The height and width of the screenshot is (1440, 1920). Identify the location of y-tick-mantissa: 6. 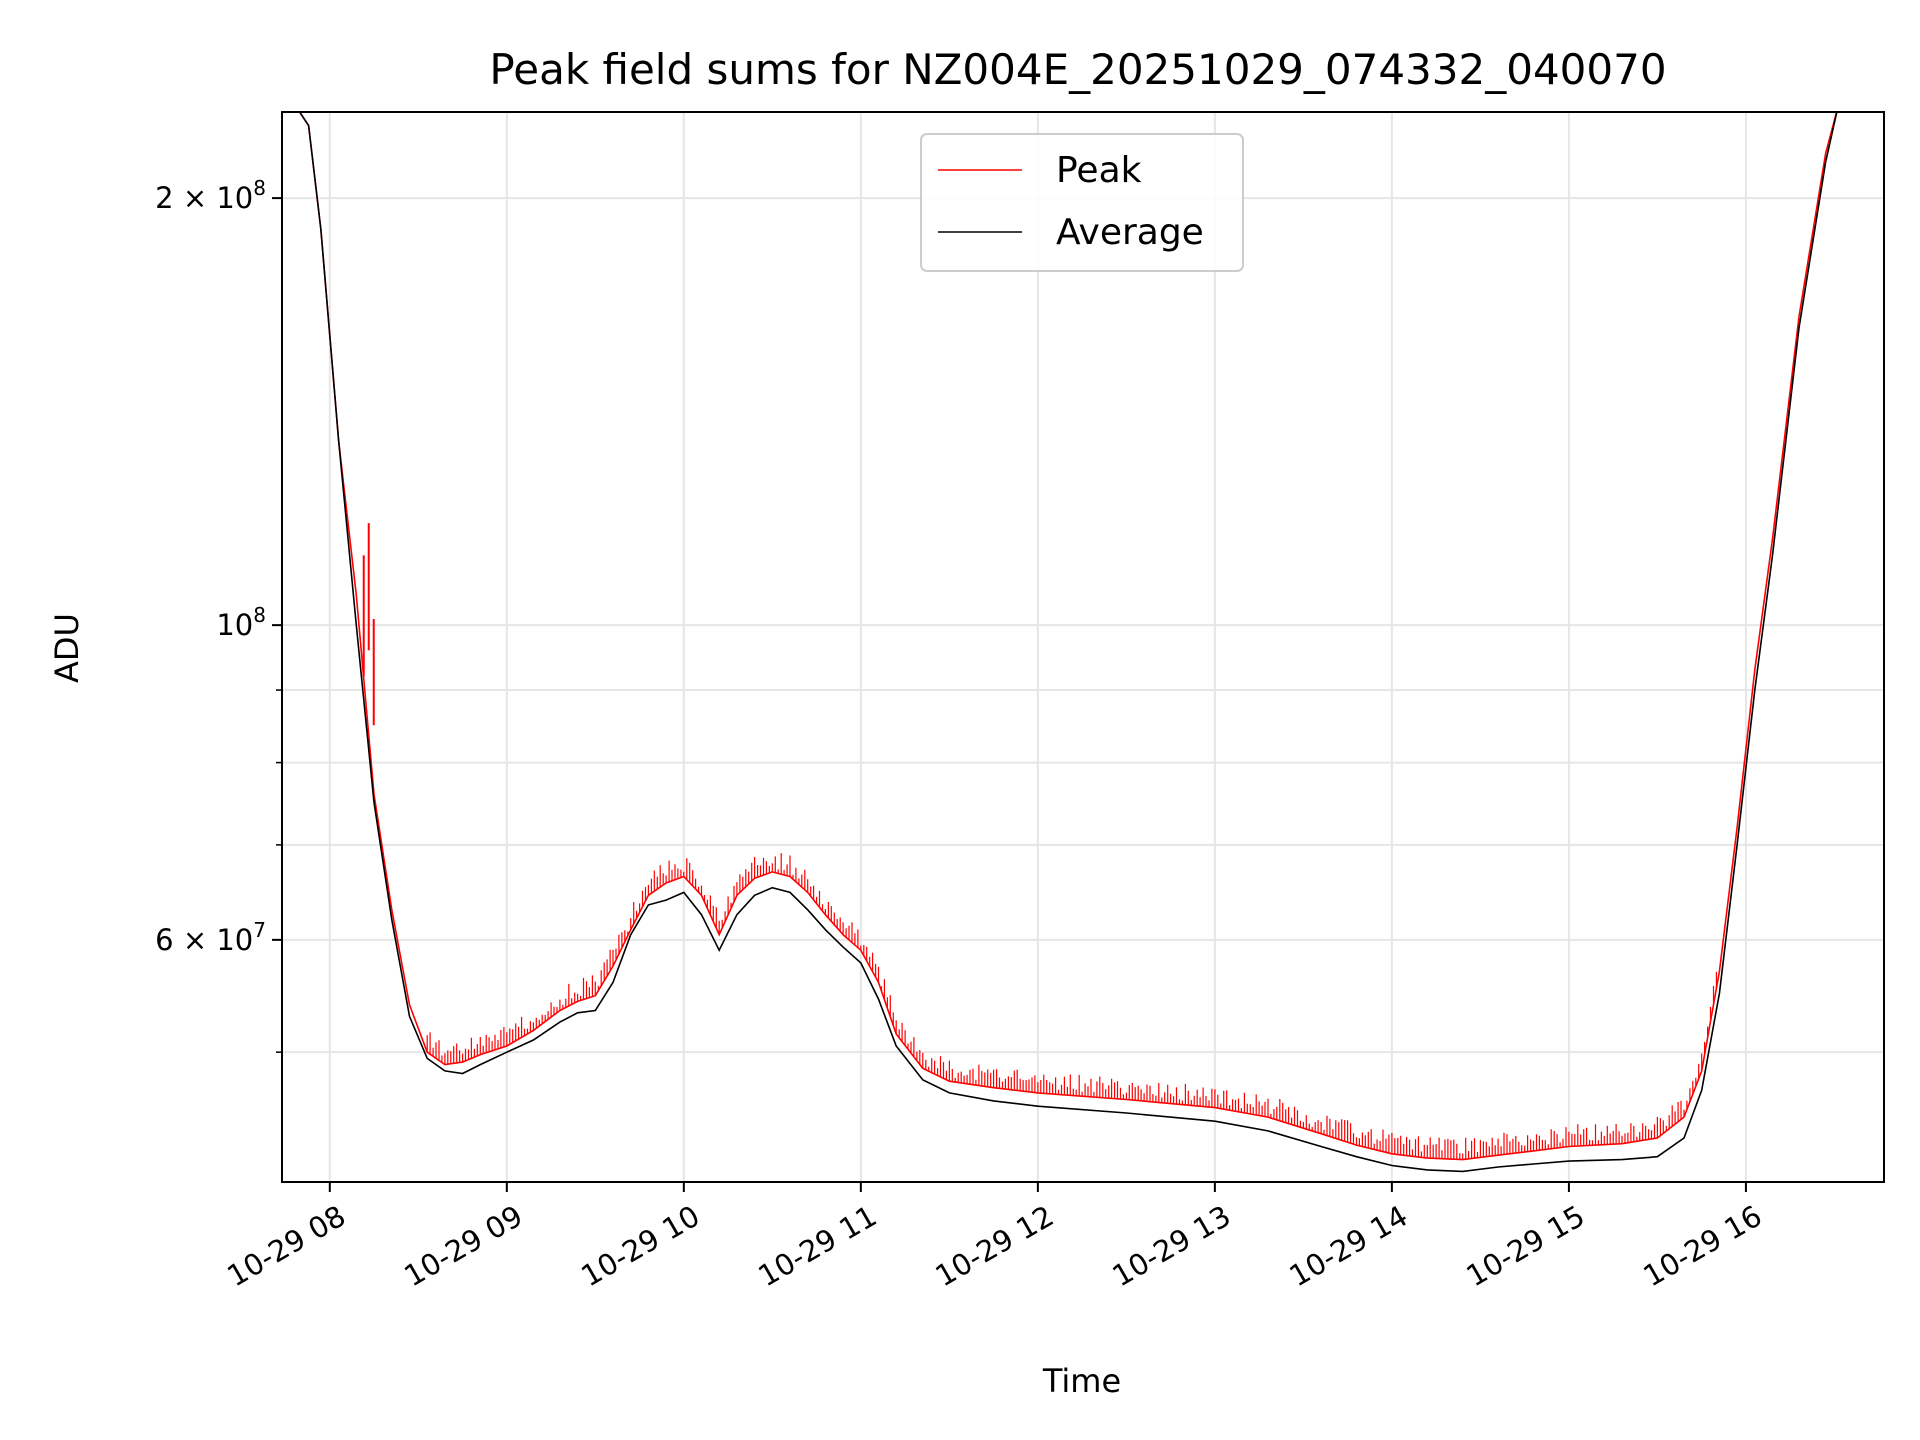
(164, 940).